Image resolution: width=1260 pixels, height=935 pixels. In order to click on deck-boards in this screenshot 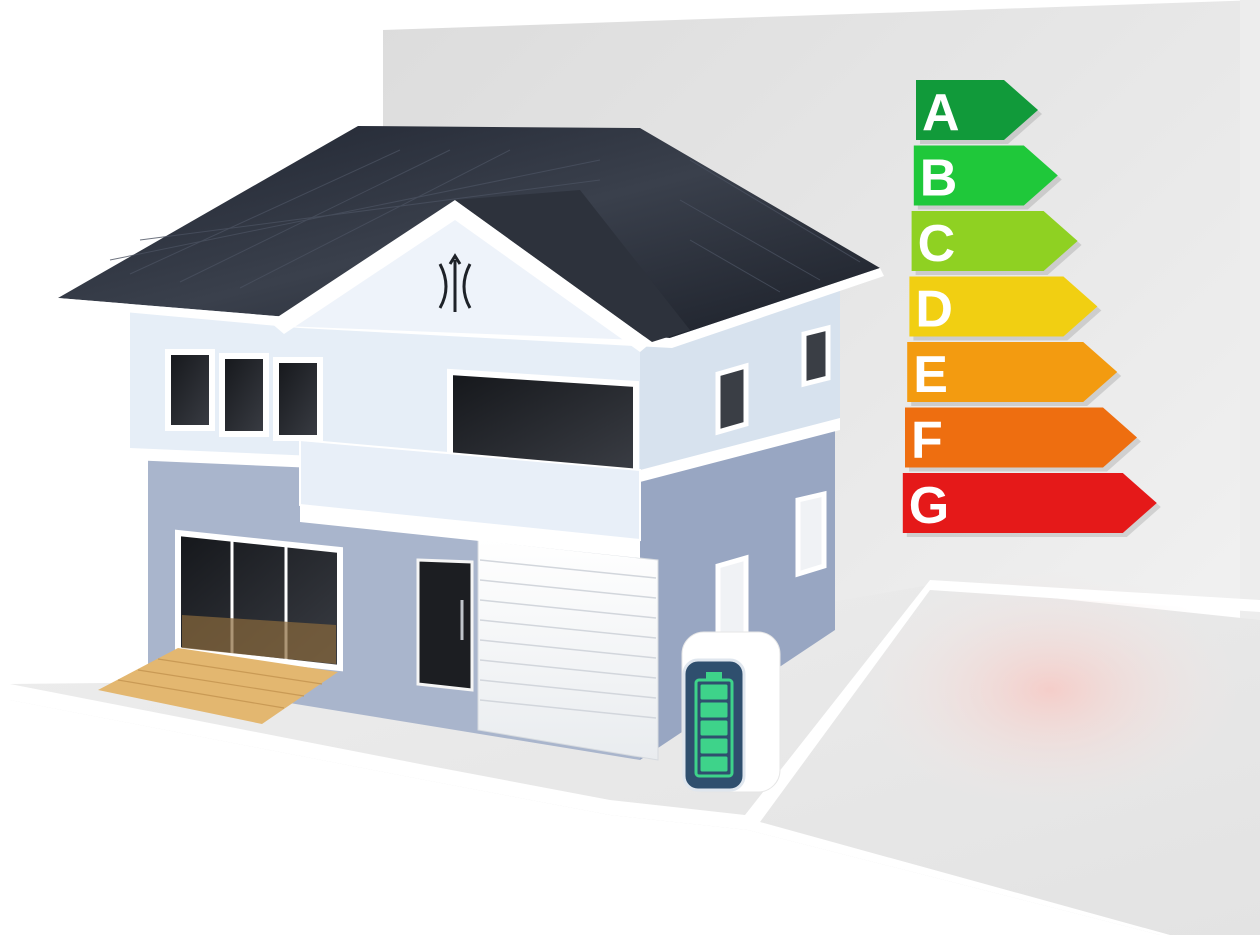, I will do `click(220, 683)`.